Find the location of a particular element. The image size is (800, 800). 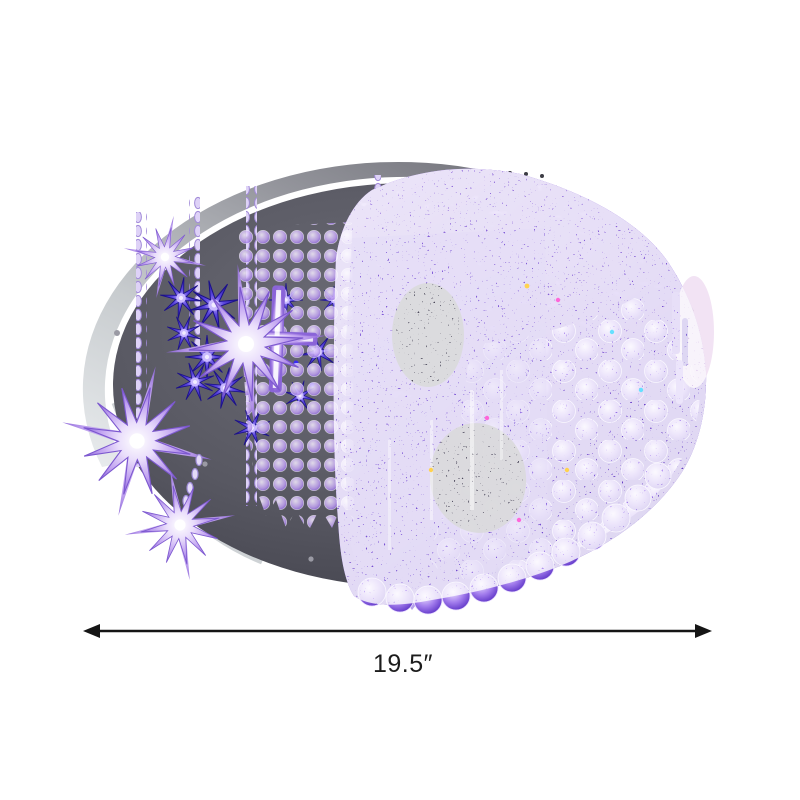

dimension-arrowhead-left is located at coordinates (91, 631).